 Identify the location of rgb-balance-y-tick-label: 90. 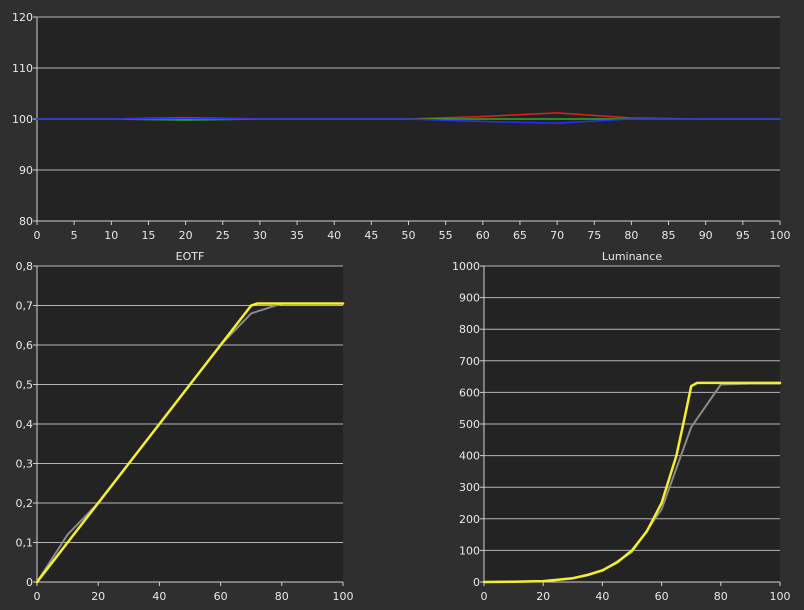
(26, 170).